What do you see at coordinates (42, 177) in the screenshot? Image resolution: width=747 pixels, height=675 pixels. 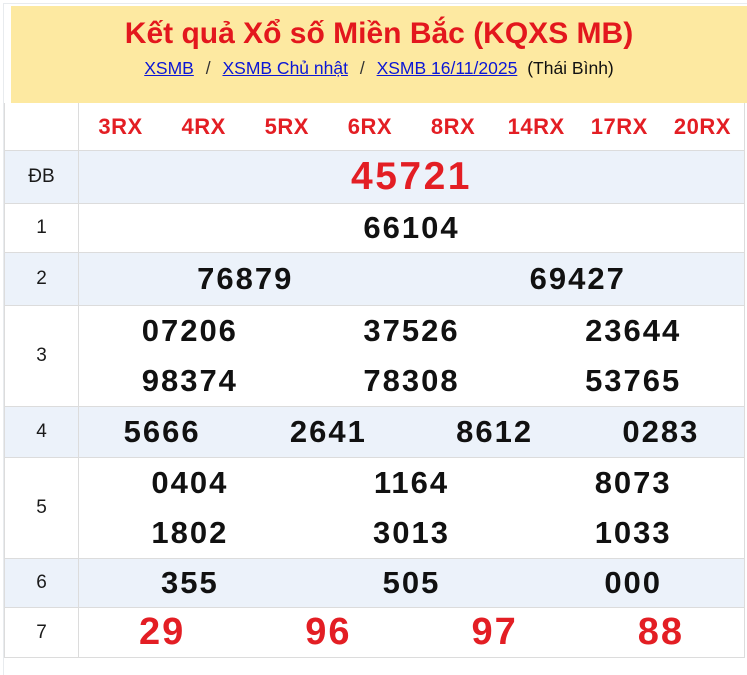 I see `row-label: ĐB` at bounding box center [42, 177].